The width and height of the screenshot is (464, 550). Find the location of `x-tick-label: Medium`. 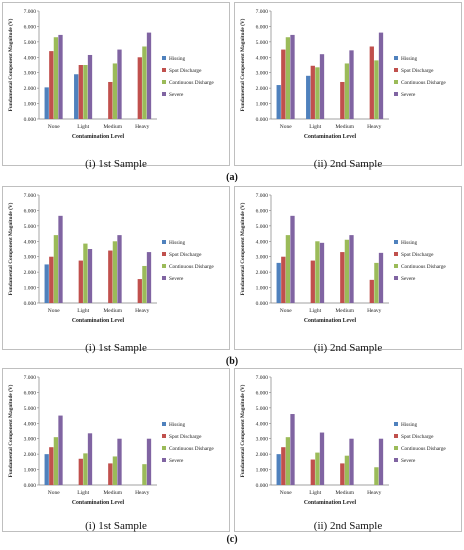

x-tick-label: Medium is located at coordinates (112, 127).